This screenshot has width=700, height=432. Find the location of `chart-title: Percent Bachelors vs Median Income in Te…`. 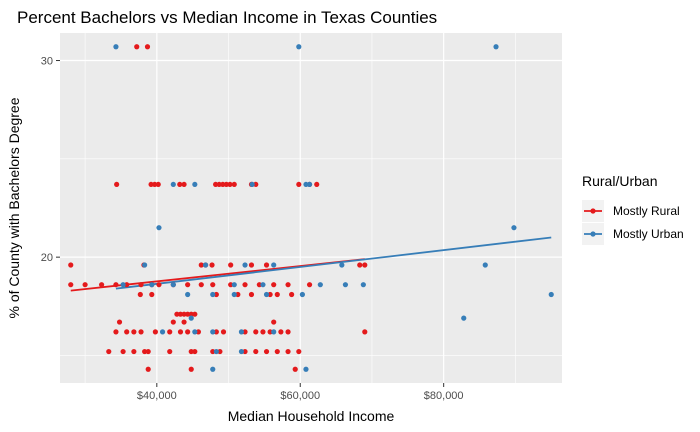

chart-title: Percent Bachelors vs Median Income in Te… is located at coordinates (227, 17).